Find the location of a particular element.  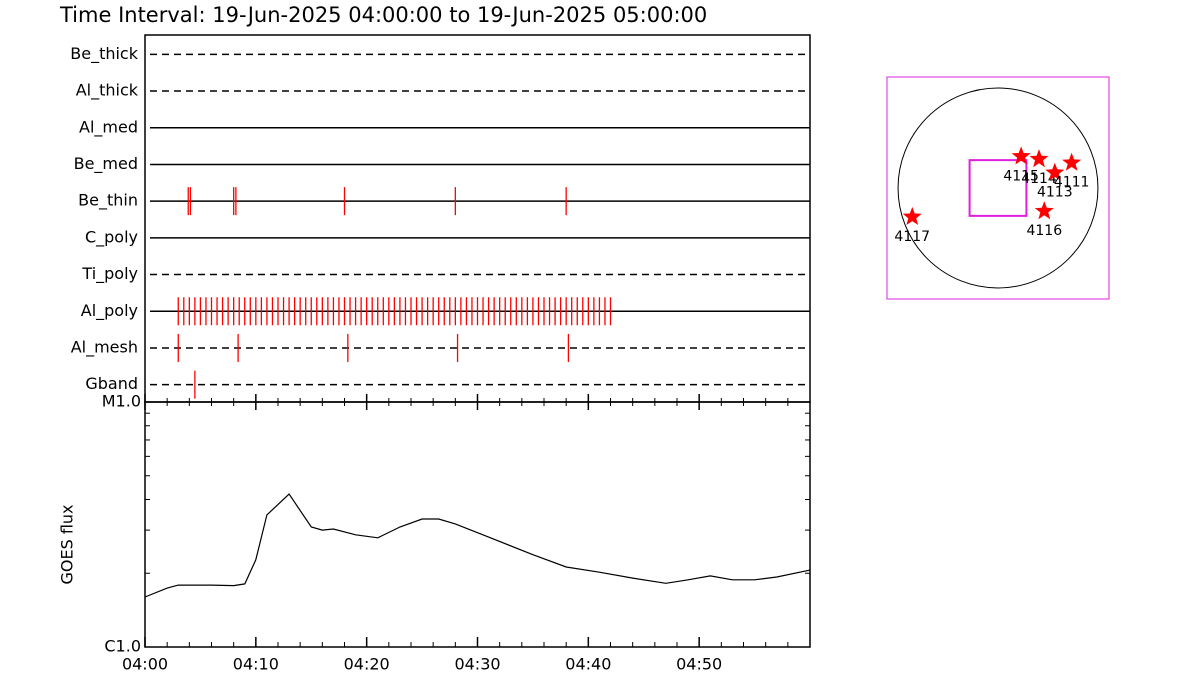

field-of-view is located at coordinates (998, 188).